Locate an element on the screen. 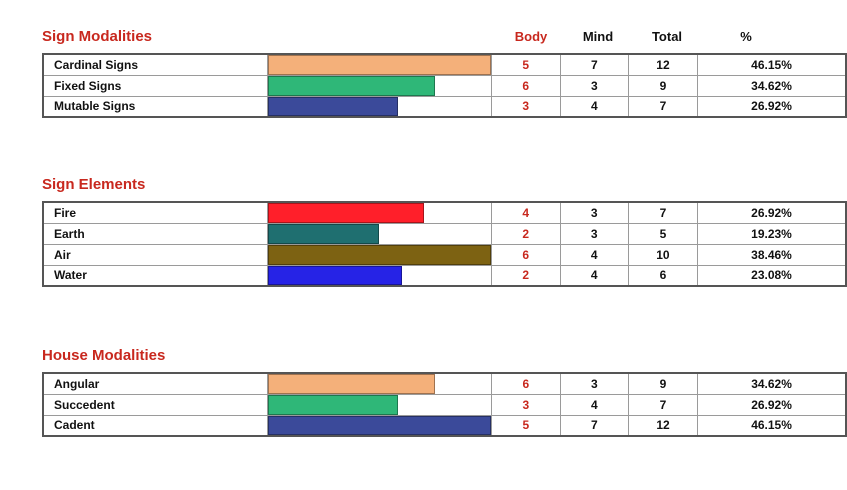 The image size is (847, 490). row-label: Succedent is located at coordinates (155, 404).